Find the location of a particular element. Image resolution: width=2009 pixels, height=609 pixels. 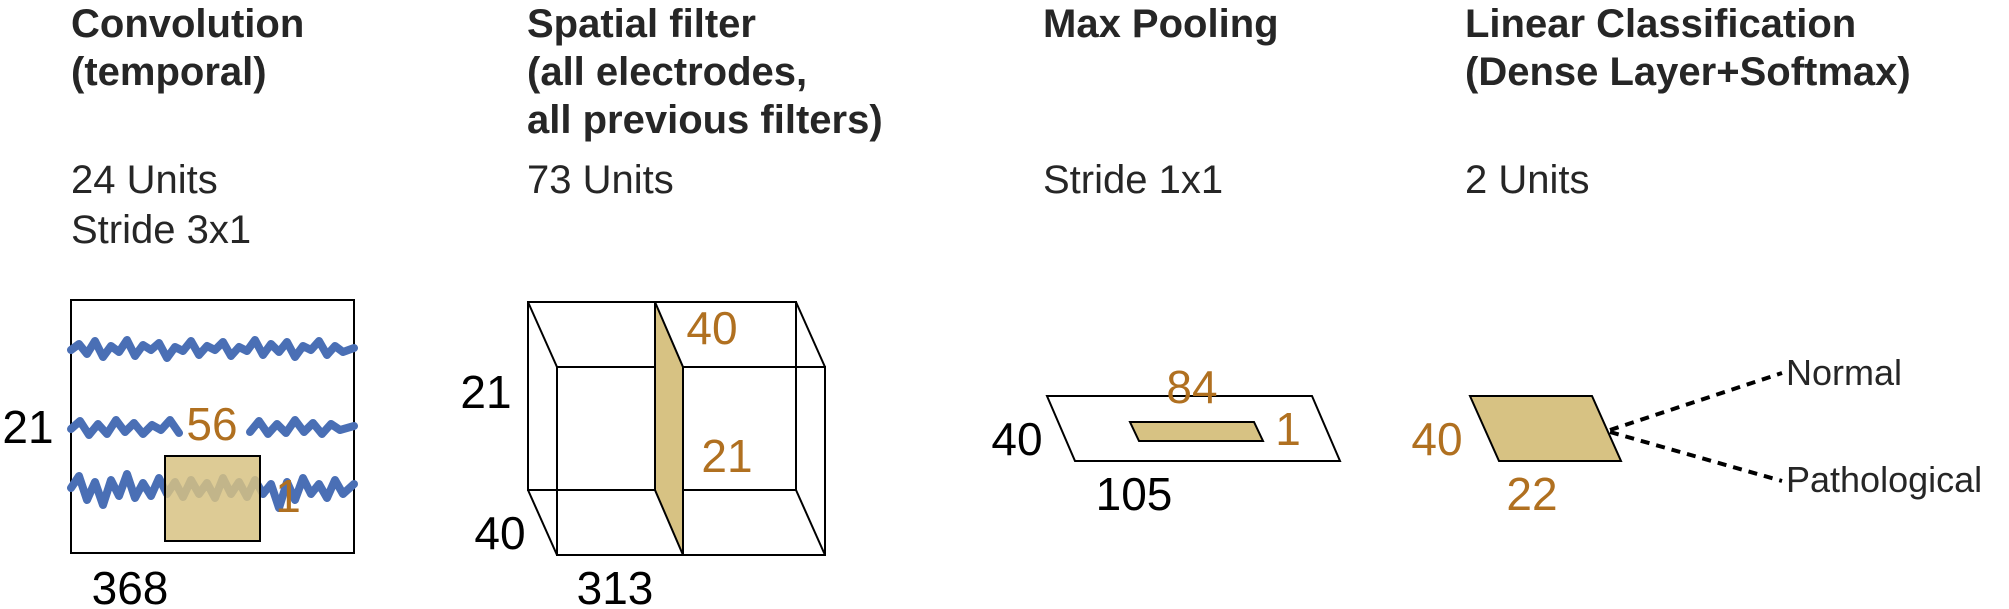

column-pool: Max Pooling is located at coordinates (1161, 24).